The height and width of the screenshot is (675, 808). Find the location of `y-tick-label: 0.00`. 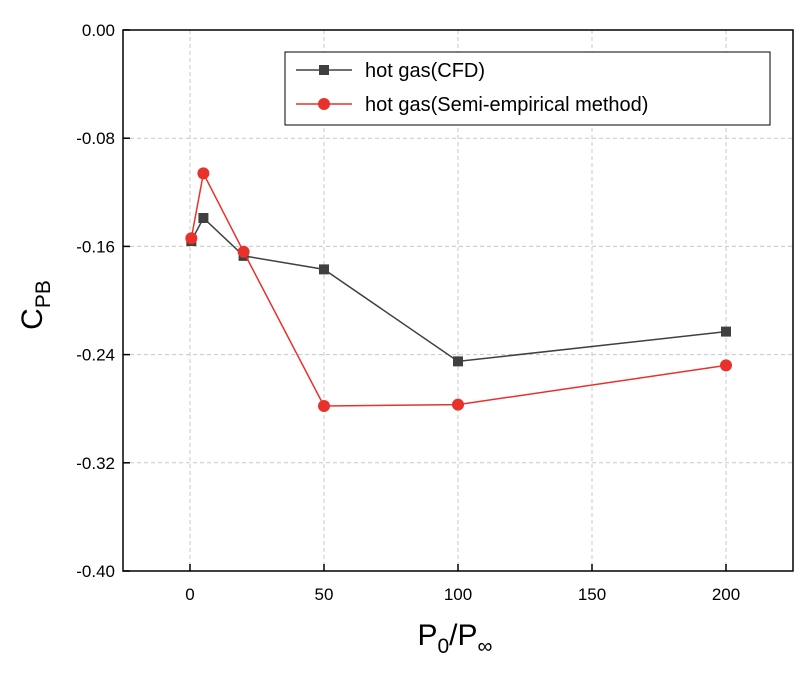

y-tick-label: 0.00 is located at coordinates (98, 30).